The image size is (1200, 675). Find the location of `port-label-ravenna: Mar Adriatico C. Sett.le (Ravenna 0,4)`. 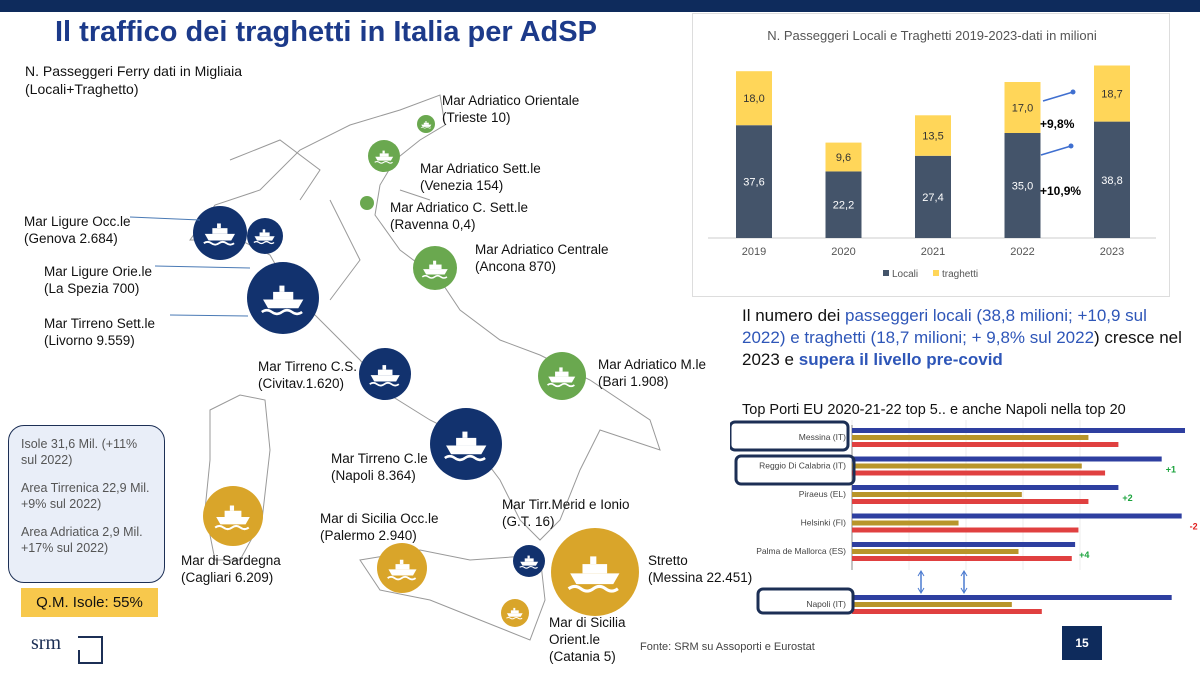

port-label-ravenna: Mar Adriatico C. Sett.le (Ravenna 0,4) is located at coordinates (459, 216).